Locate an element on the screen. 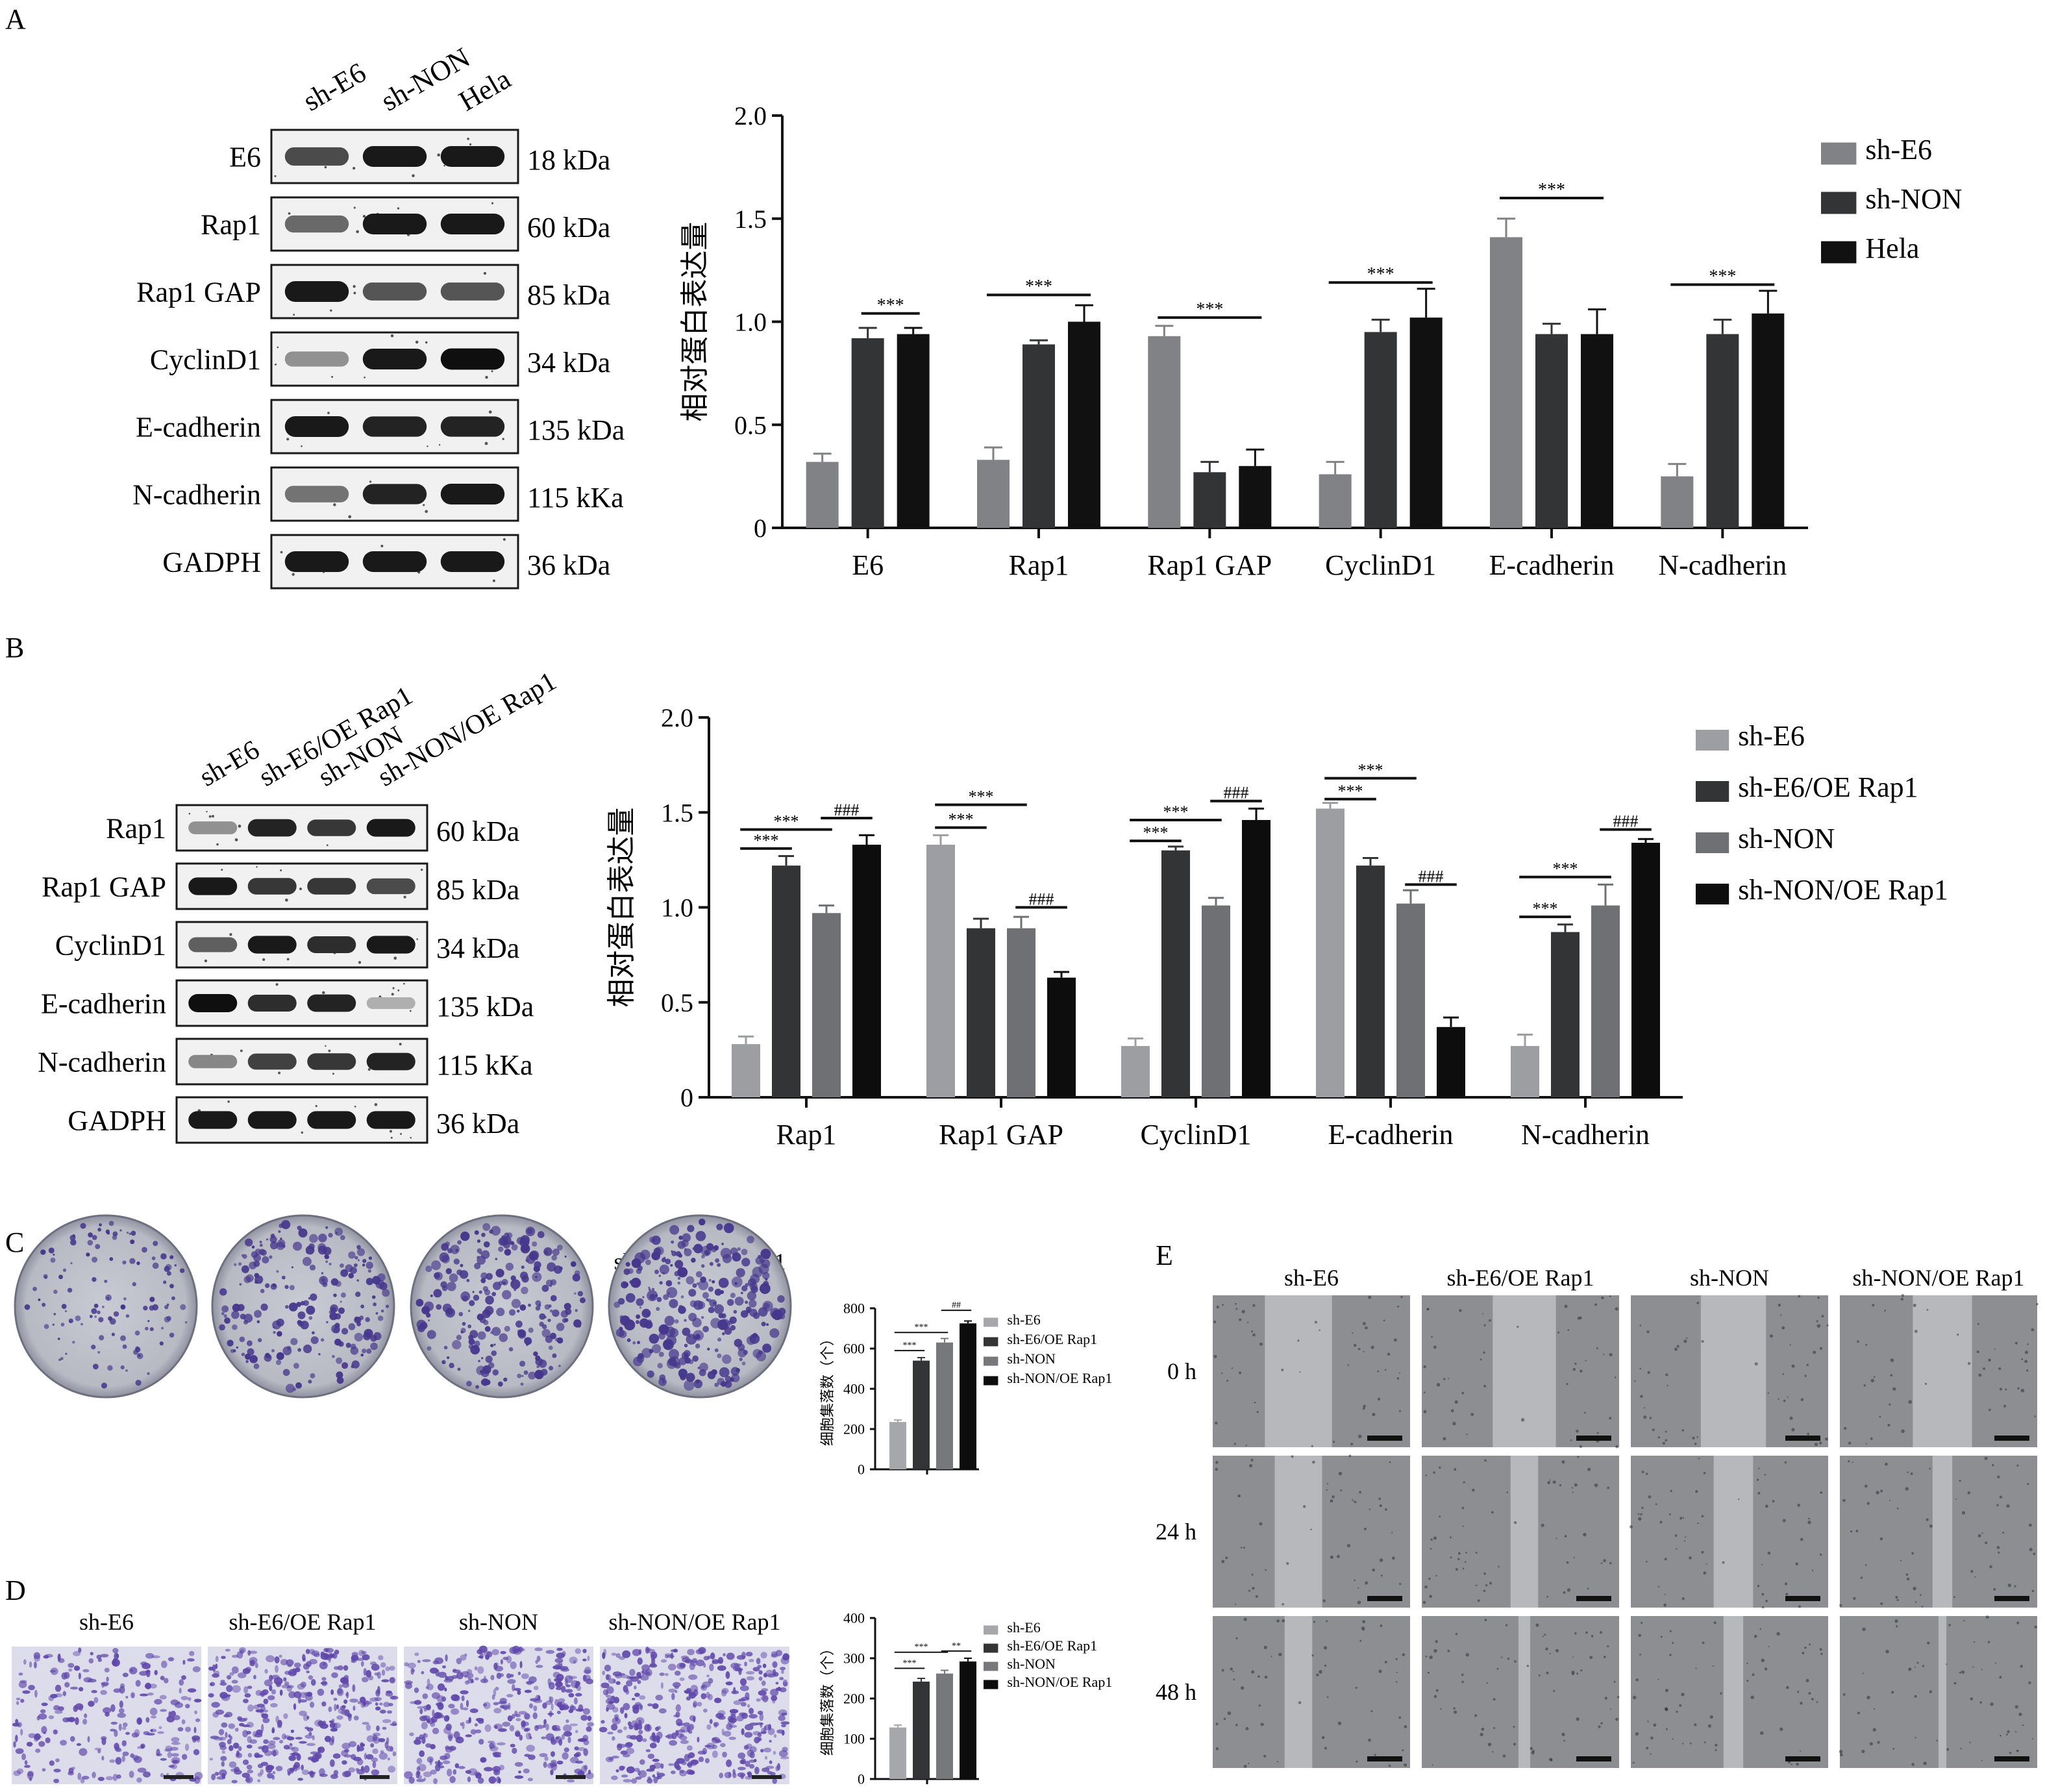  band-size-label: 85 kDa is located at coordinates (478, 890).